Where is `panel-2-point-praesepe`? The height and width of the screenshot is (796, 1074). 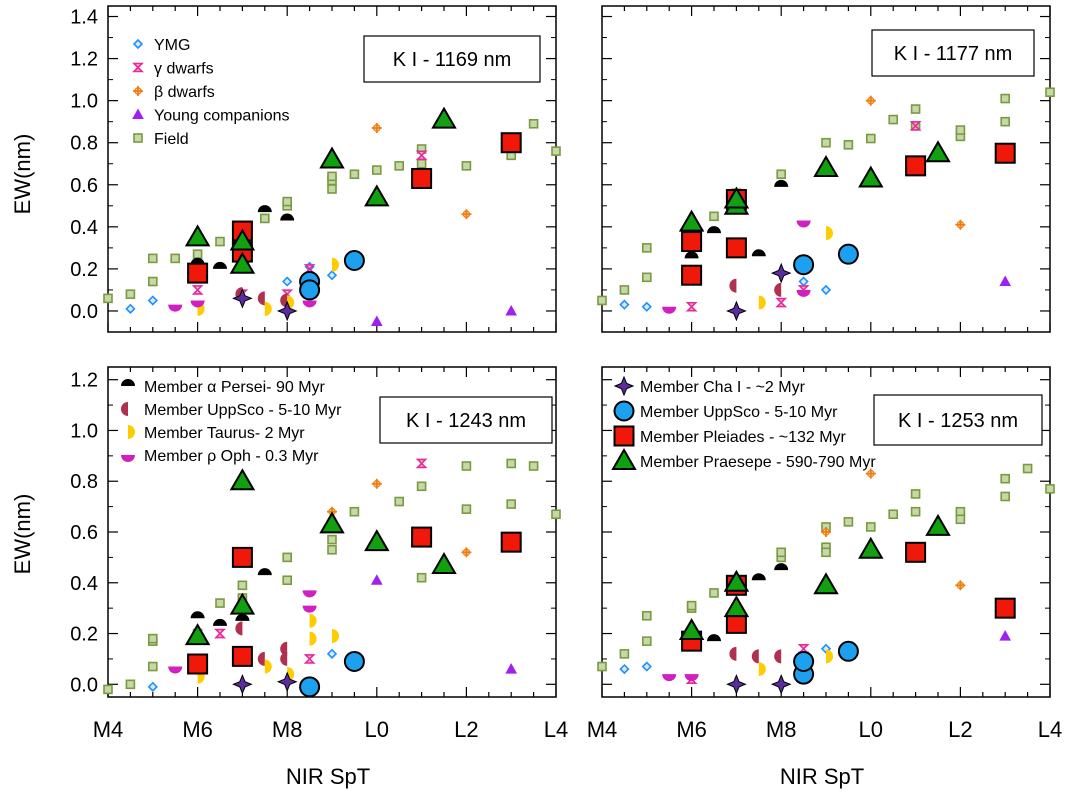
panel-2-point-praesepe is located at coordinates (871, 176).